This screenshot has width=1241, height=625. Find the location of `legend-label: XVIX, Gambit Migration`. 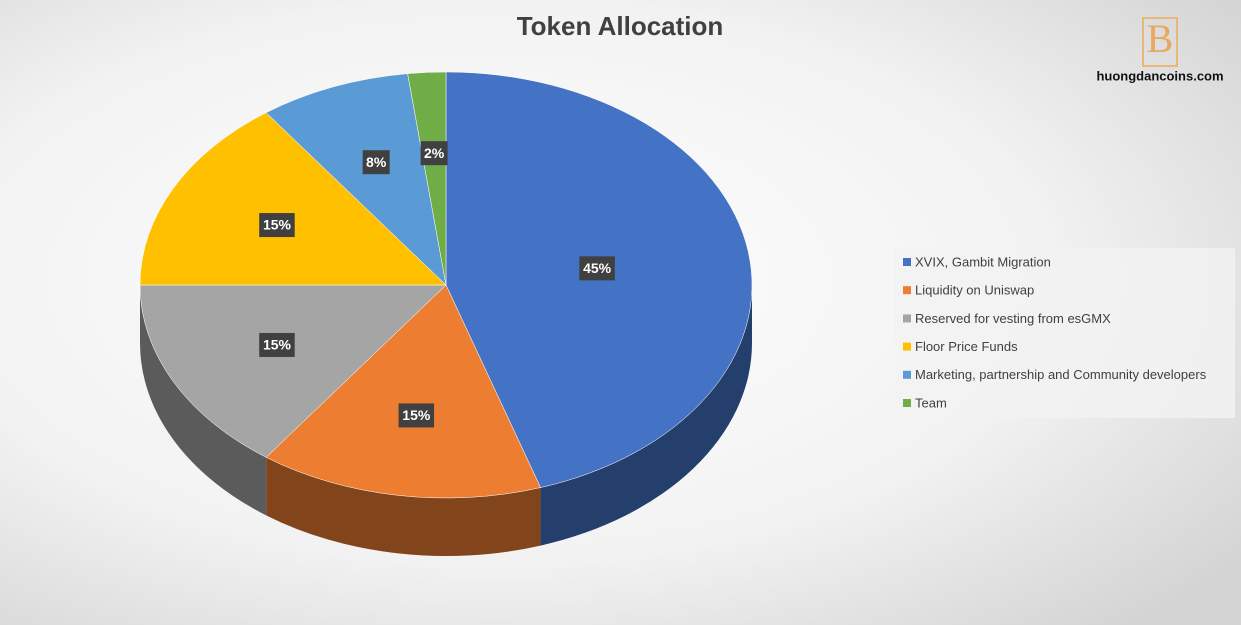

legend-label: XVIX, Gambit Migration is located at coordinates (983, 261).